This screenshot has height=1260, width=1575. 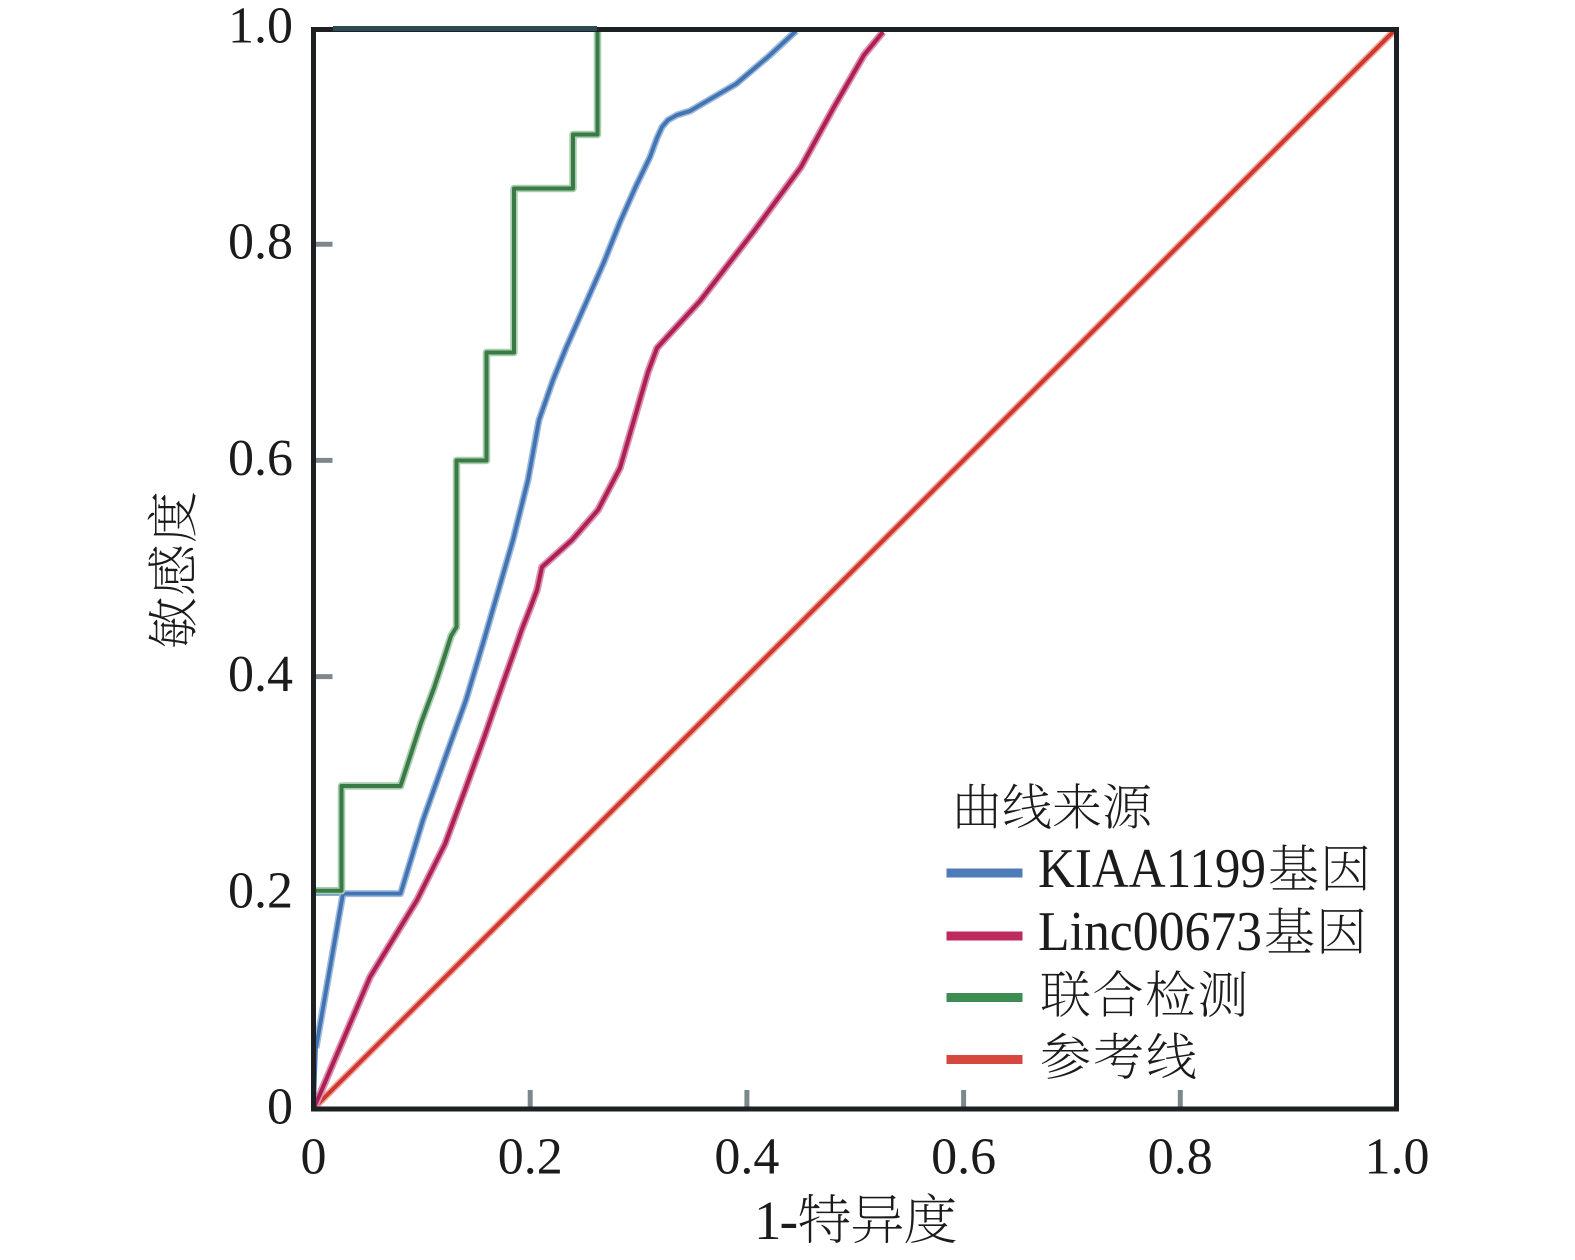 I want to click on svg-text: Linc00673, so click(x=1150, y=932).